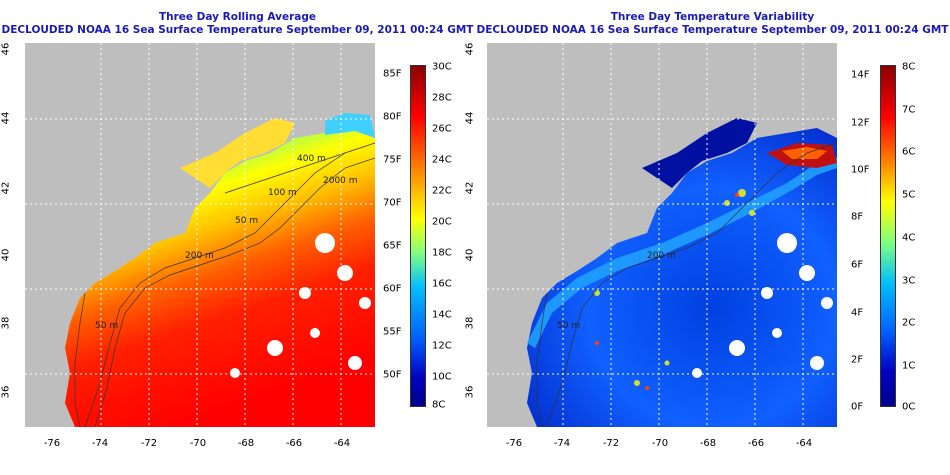  I want to click on colorbar-c-label: 16C, so click(442, 284).